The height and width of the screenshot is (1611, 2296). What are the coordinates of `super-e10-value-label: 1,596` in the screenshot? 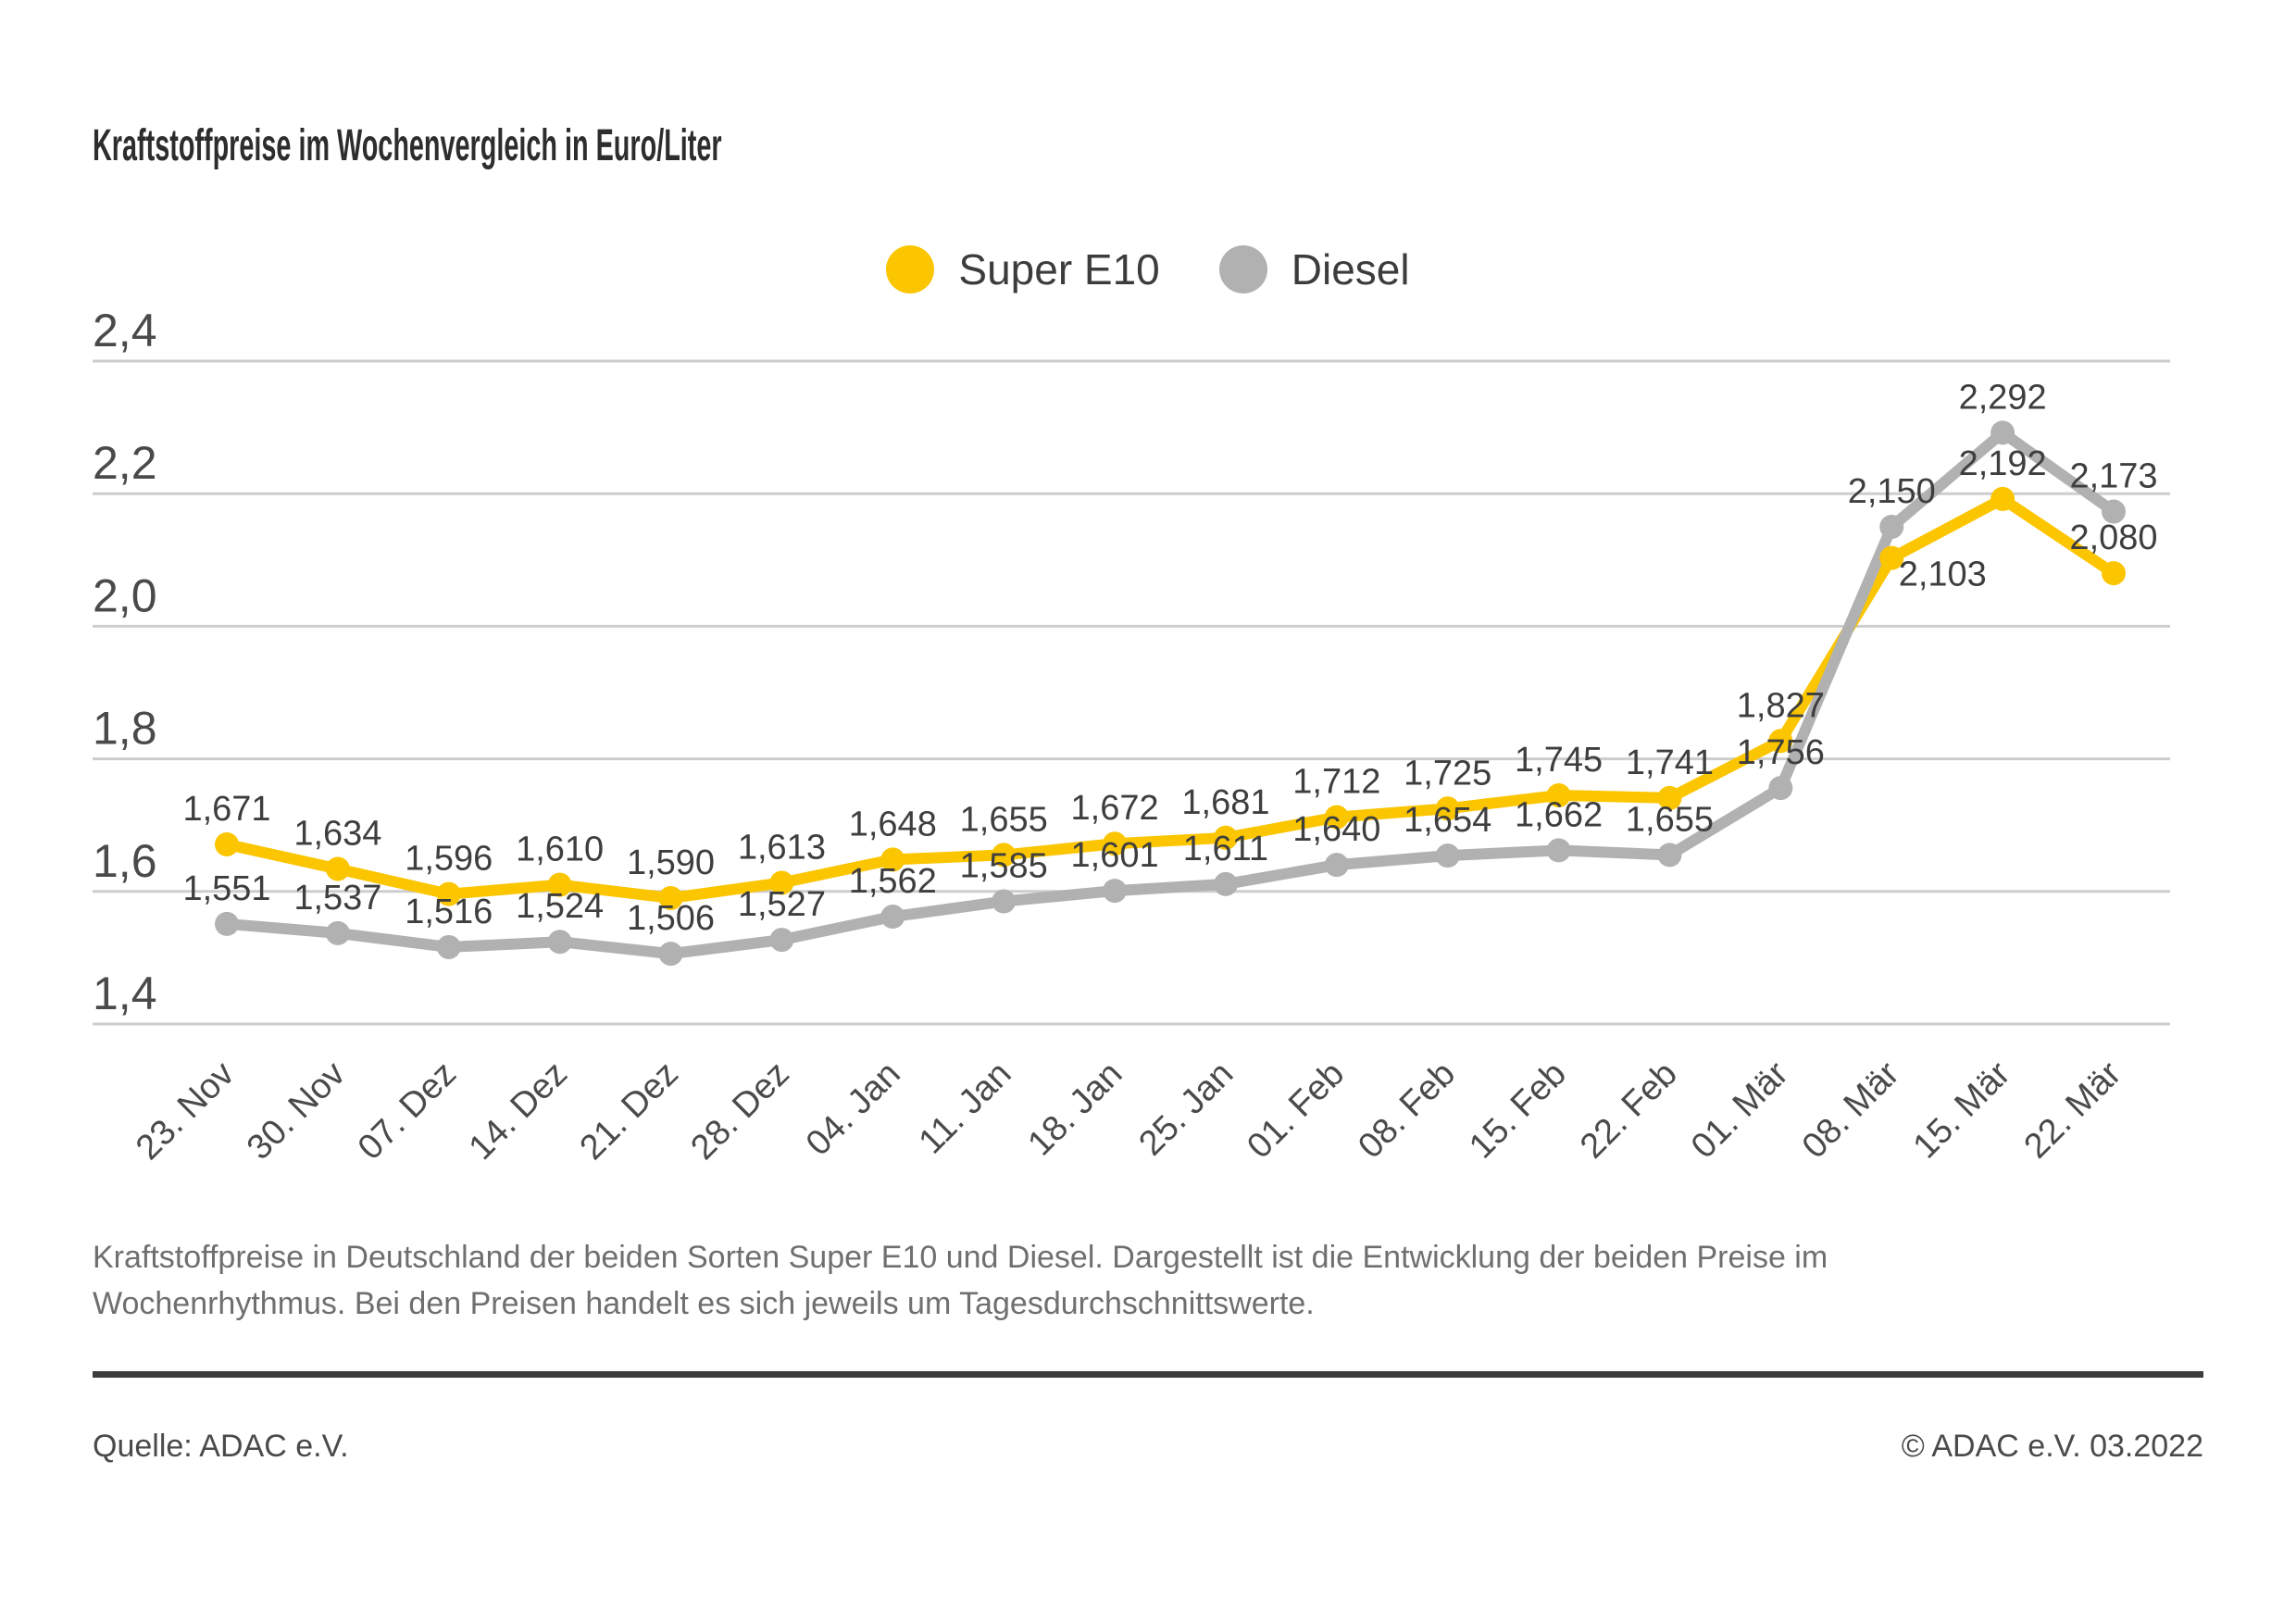 It's located at (449, 859).